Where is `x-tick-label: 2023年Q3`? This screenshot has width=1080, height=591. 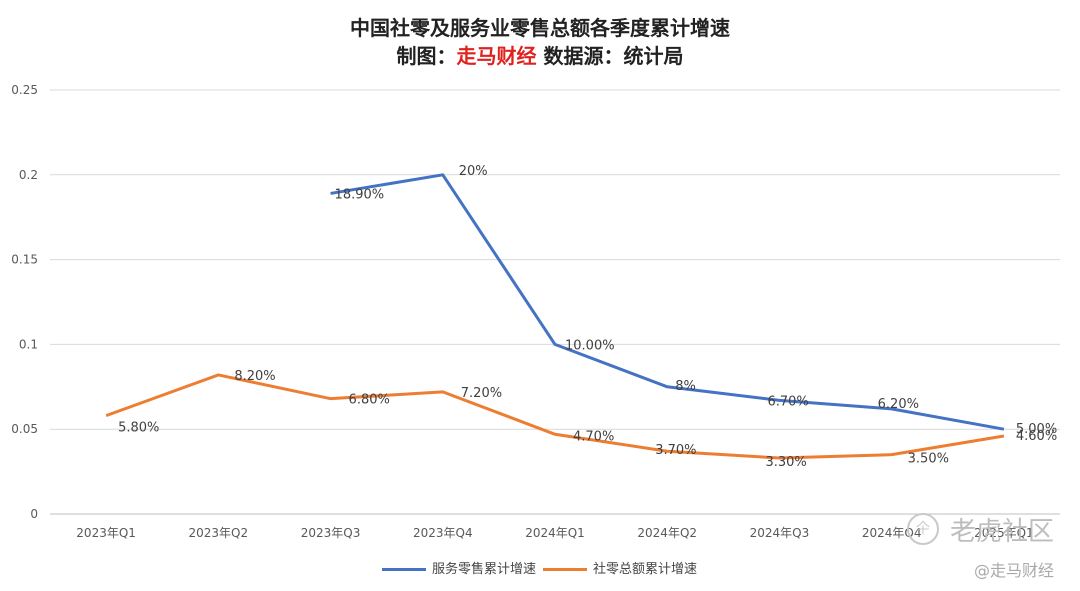 x-tick-label: 2023年Q3 is located at coordinates (331, 533).